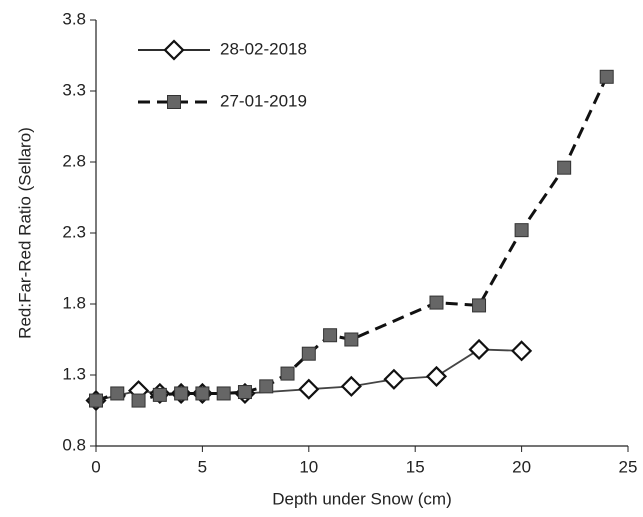  Describe the element at coordinates (74, 373) in the screenshot. I see `y-tick-label: 1.3` at that location.